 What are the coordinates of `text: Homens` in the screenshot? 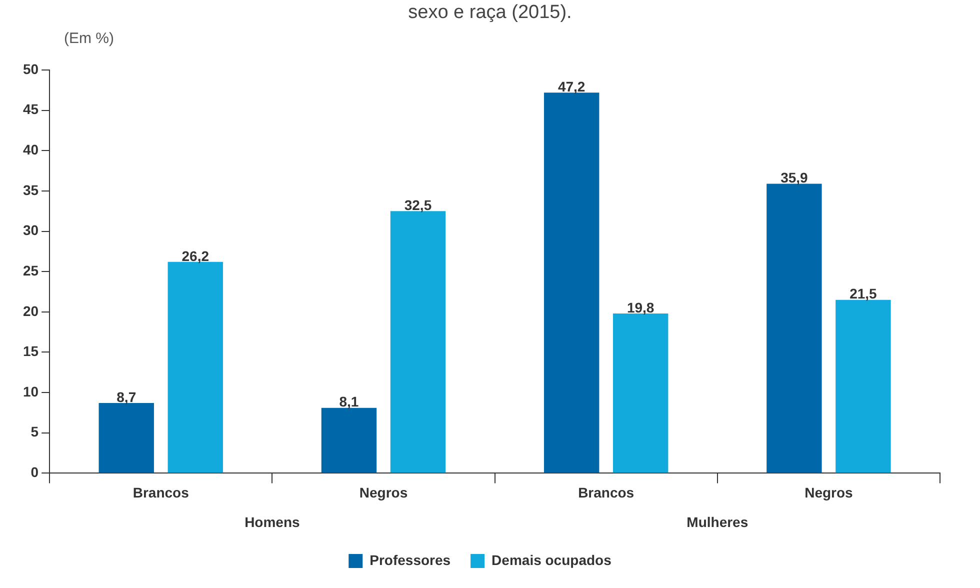 It's located at (272, 522).